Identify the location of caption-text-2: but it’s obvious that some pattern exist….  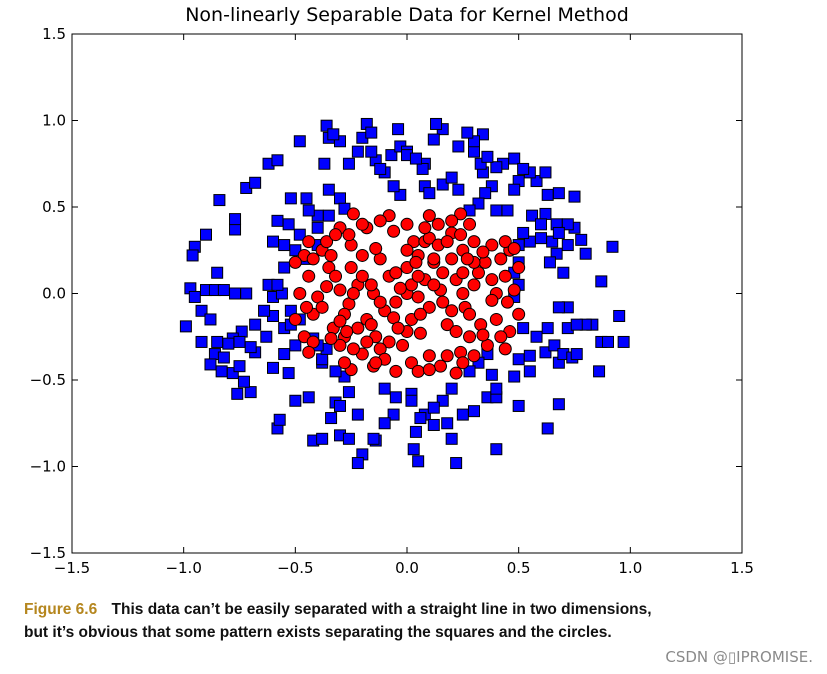
(318, 632).